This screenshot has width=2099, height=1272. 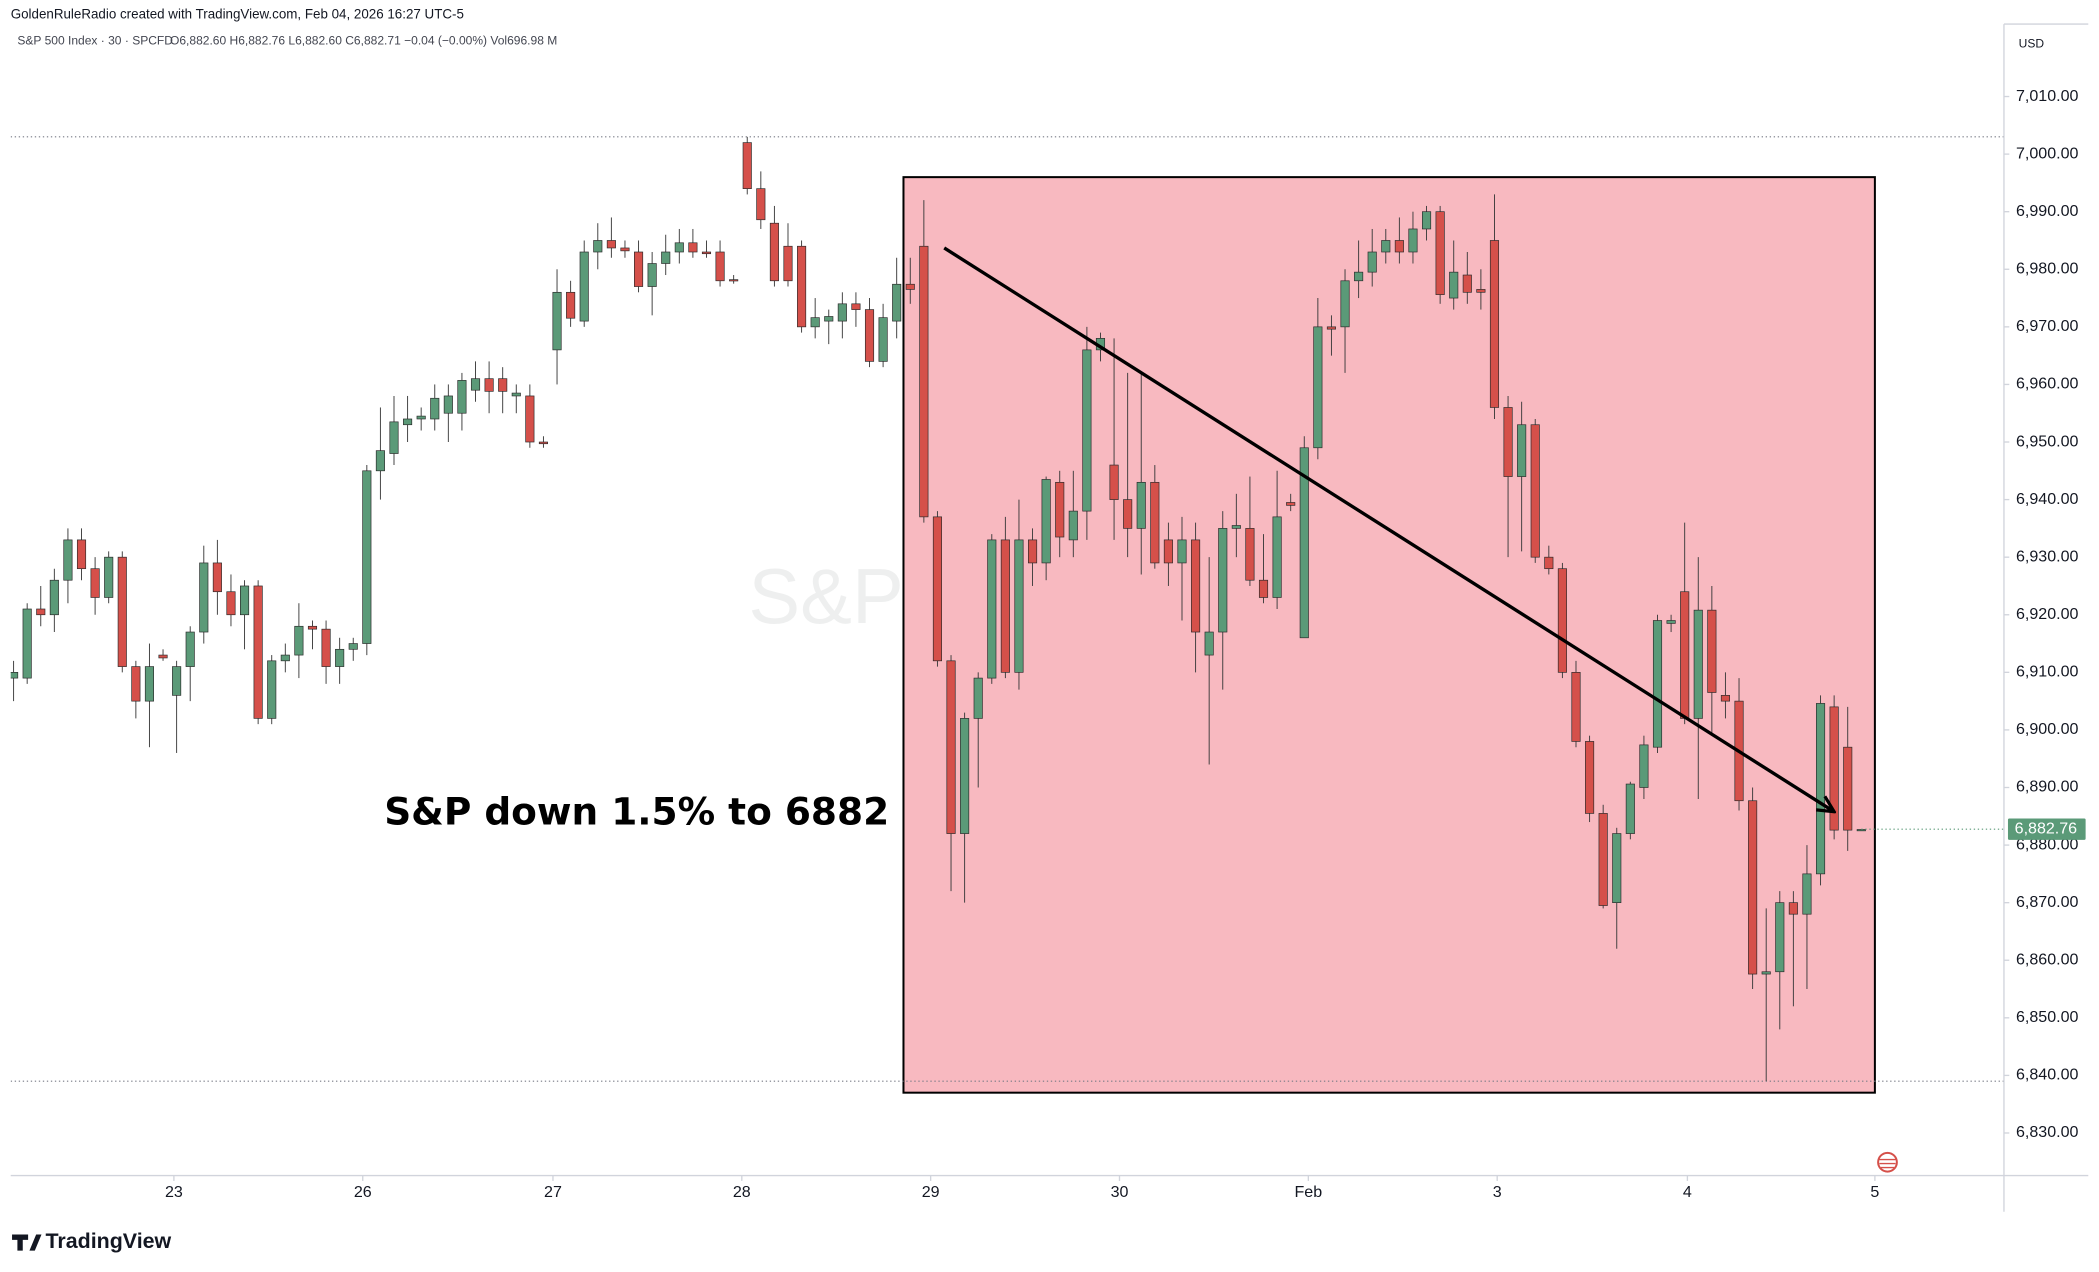 What do you see at coordinates (2047, 902) in the screenshot?
I see `y-tick-label: 6,870.00` at bounding box center [2047, 902].